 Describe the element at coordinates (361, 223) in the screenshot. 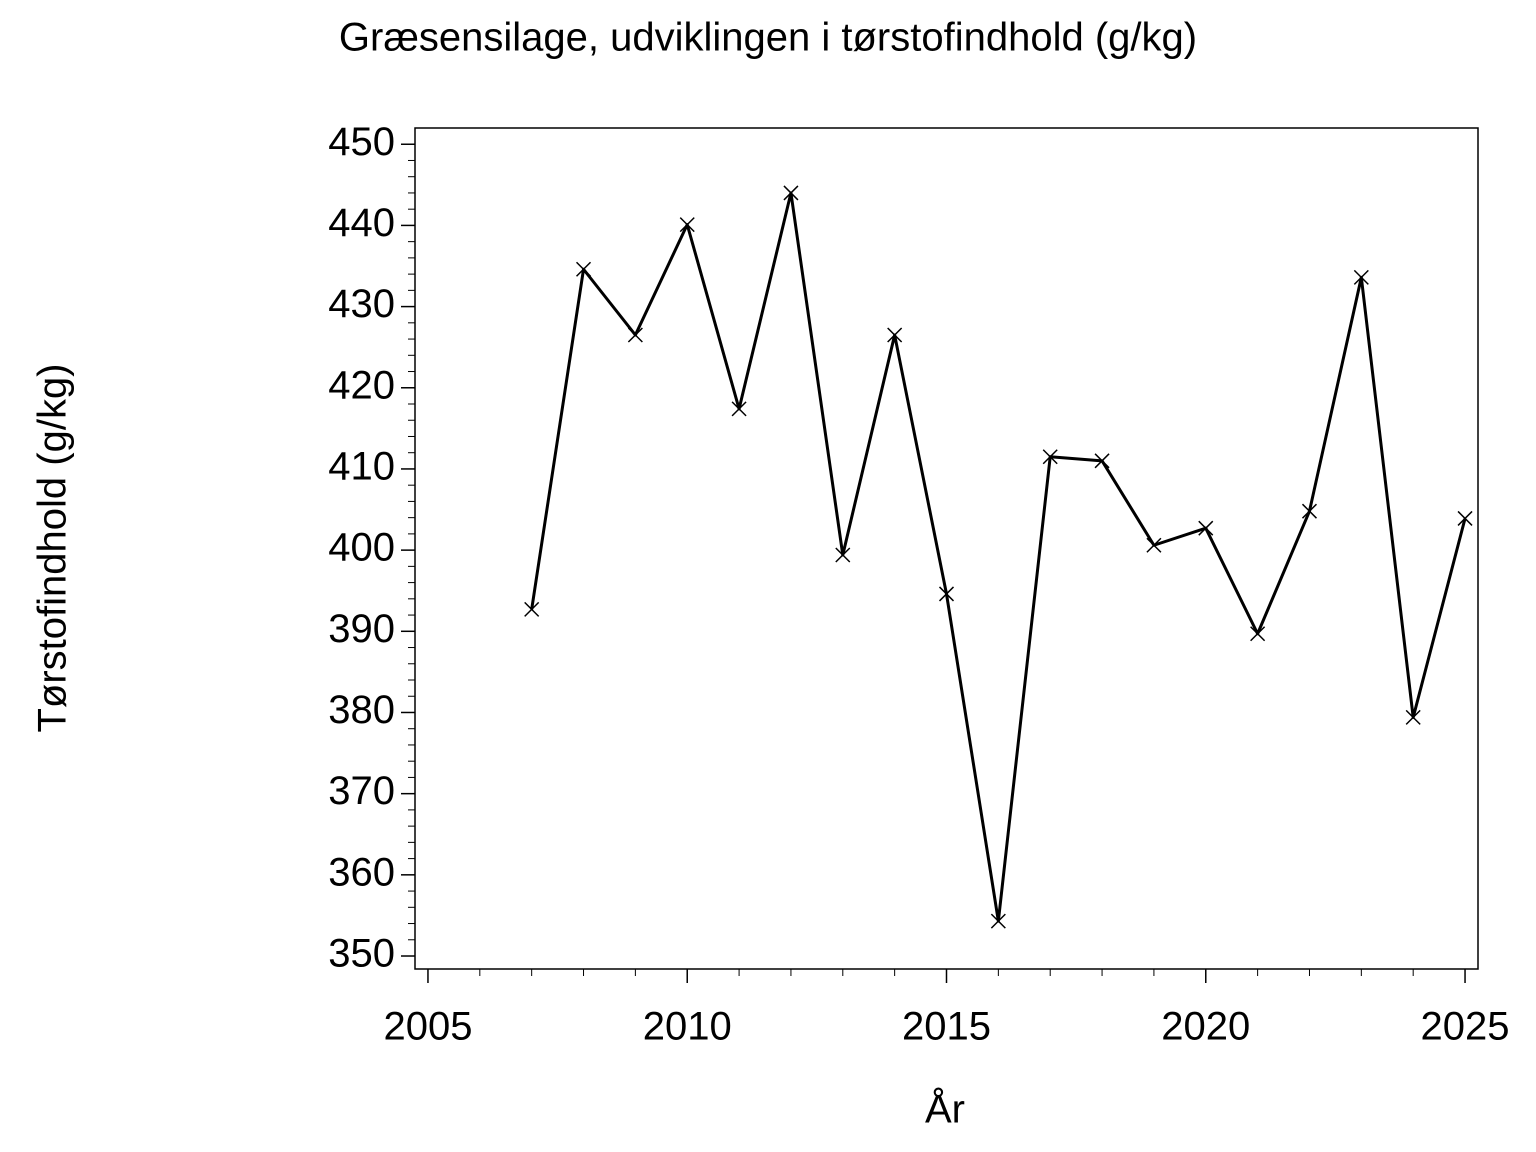

I see `y-tick-label: 440` at that location.